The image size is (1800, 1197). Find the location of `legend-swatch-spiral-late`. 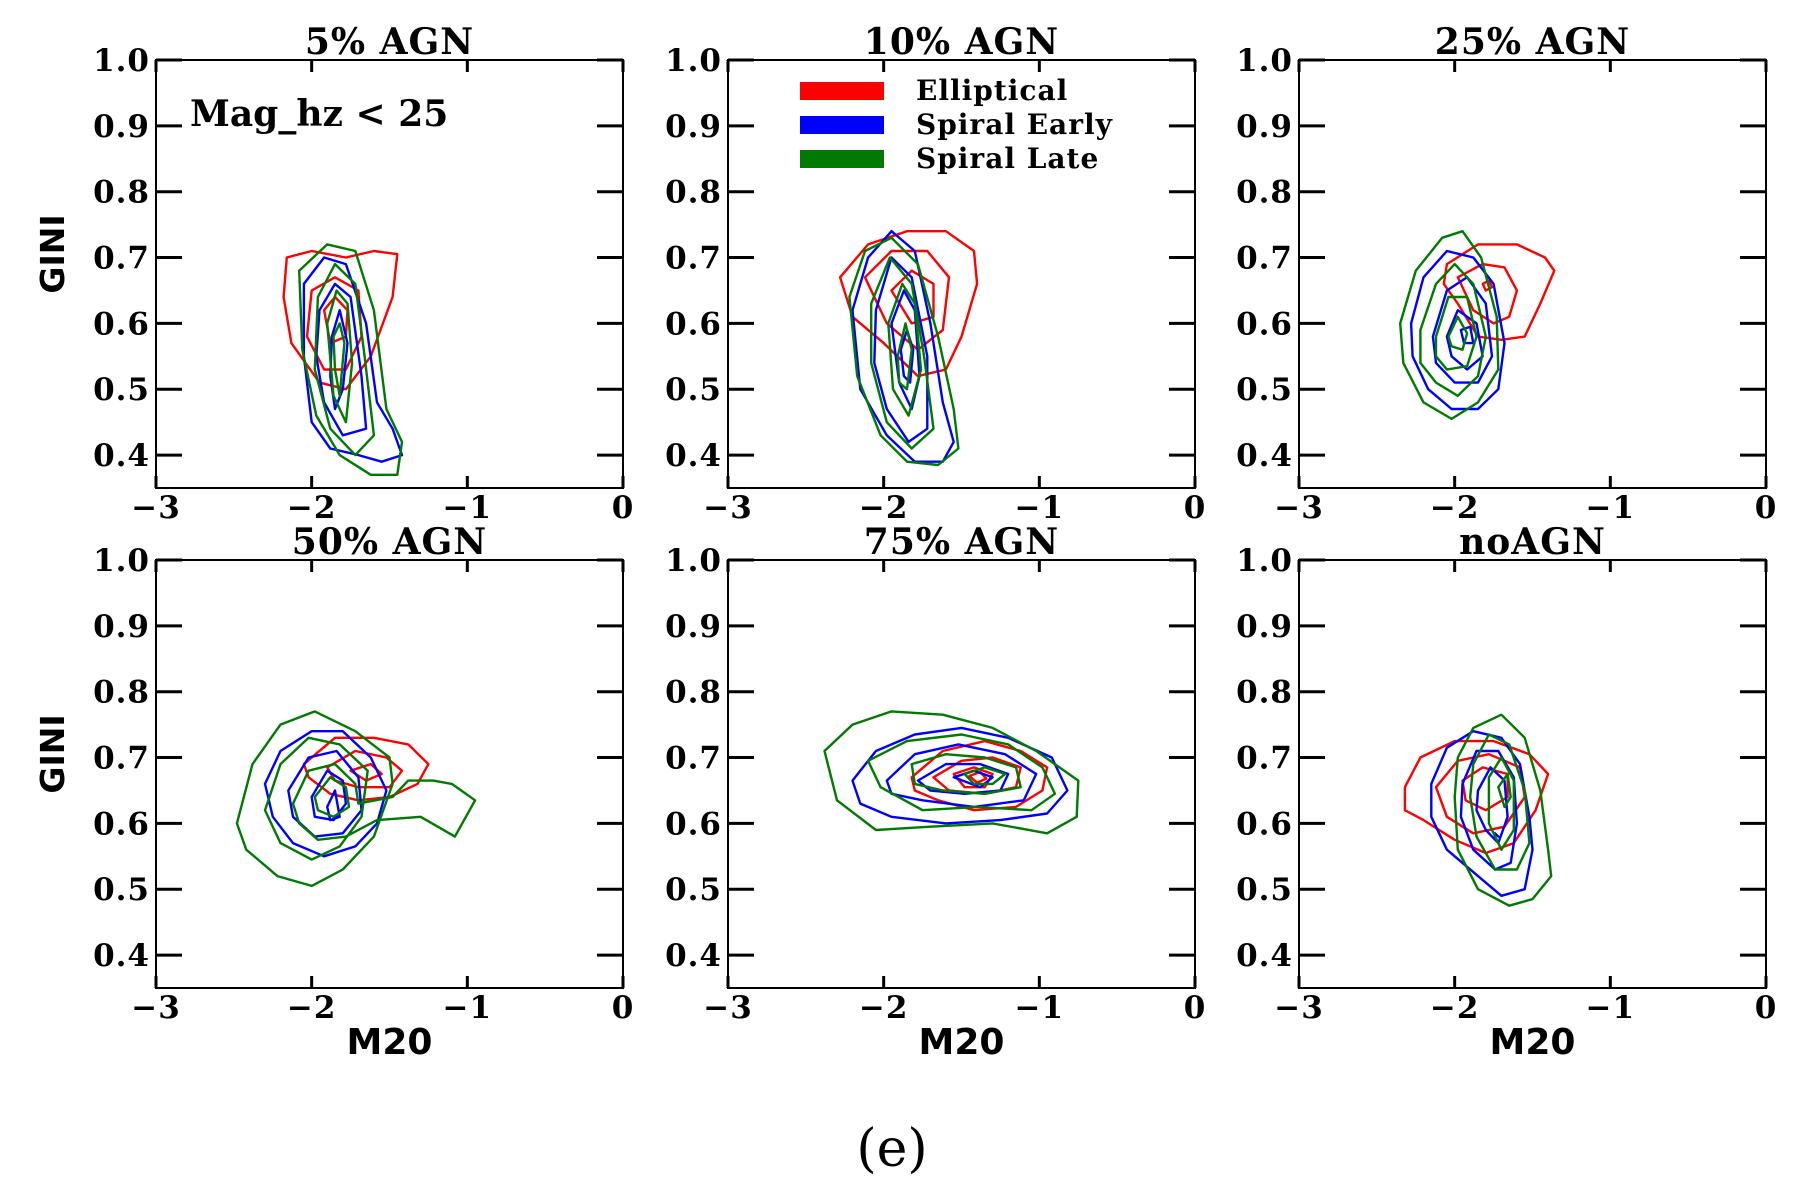

legend-swatch-spiral-late is located at coordinates (842, 159).